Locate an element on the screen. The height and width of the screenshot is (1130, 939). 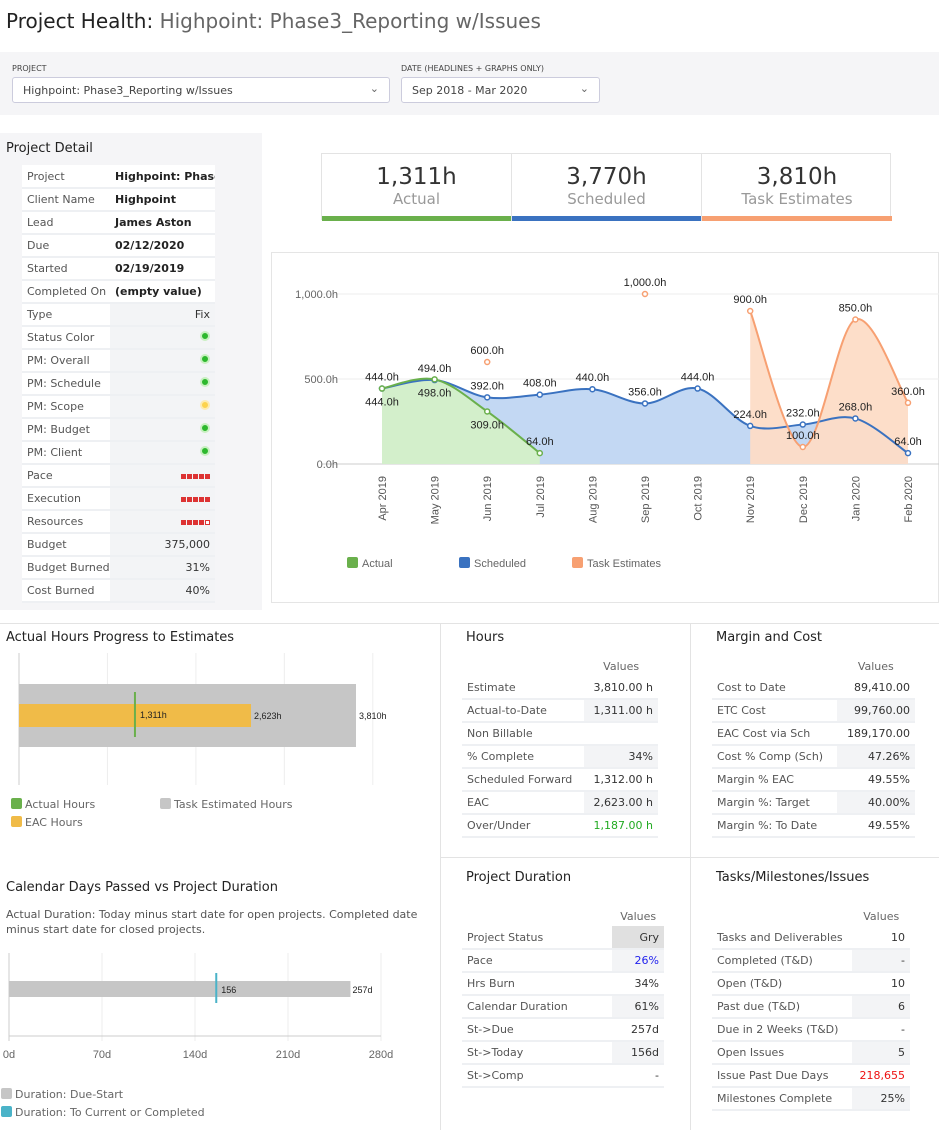
legend-task-estimated: Task Estimated Hours is located at coordinates (226, 804).